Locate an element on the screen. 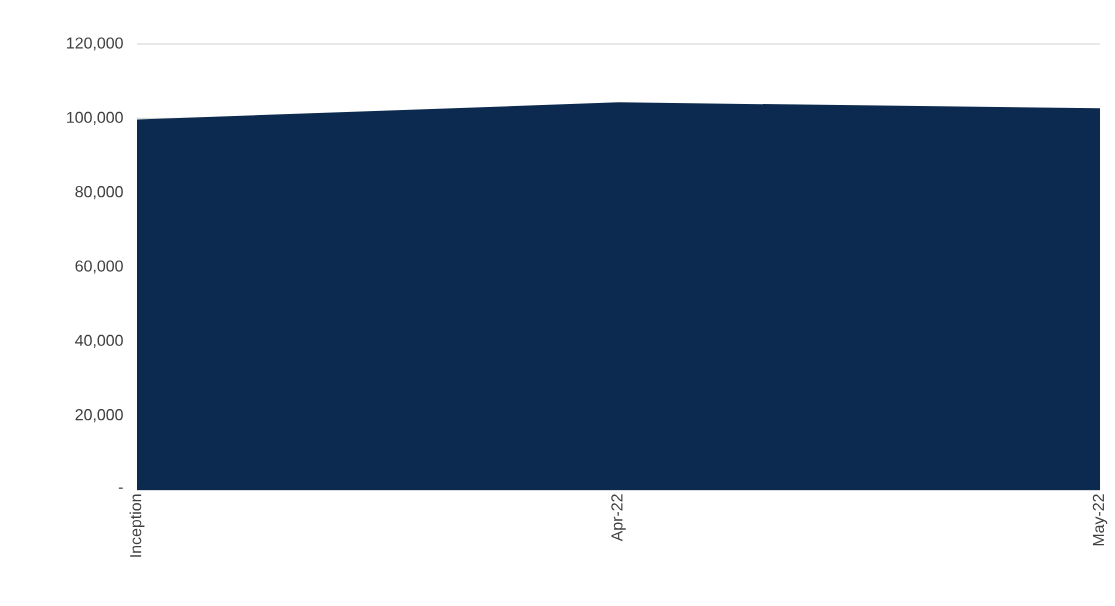  y-tick-label: 40,000 is located at coordinates (99, 341).